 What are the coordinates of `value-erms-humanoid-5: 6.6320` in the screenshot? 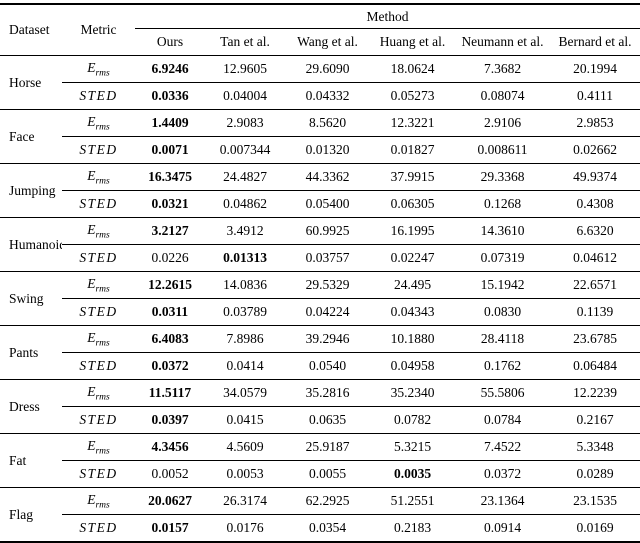 It's located at (595, 231).